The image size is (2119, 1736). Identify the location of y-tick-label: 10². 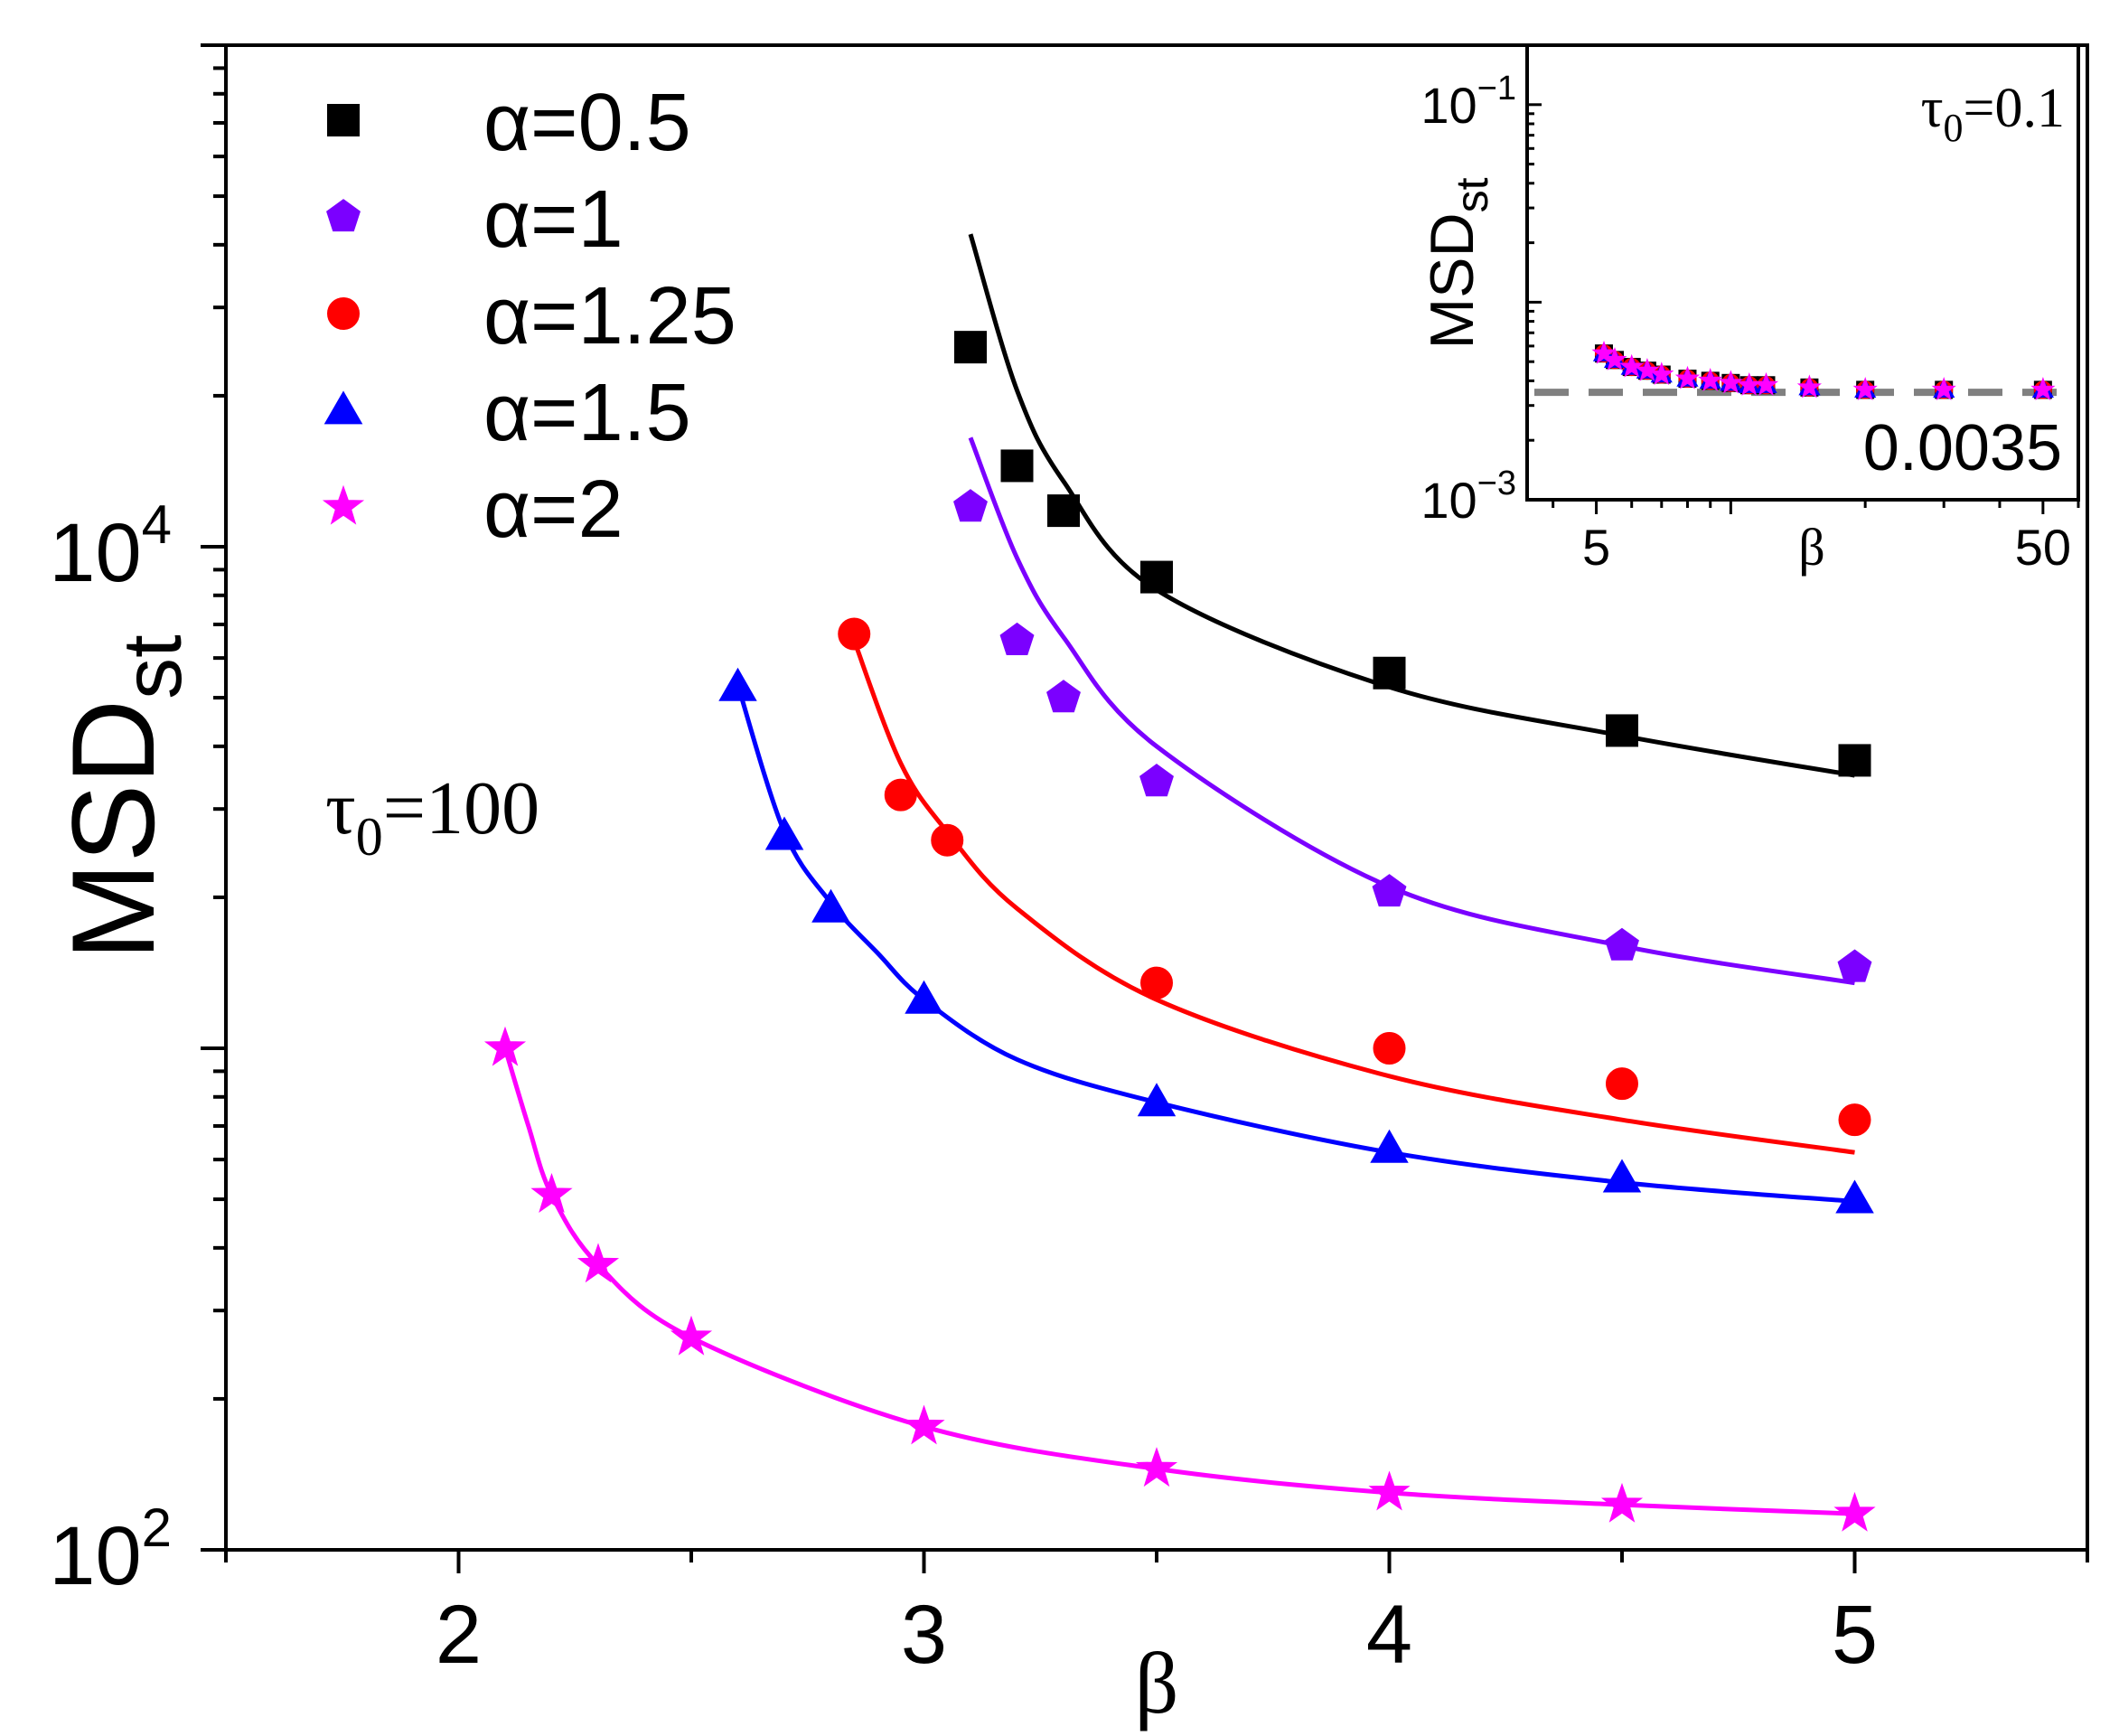
(110, 1550).